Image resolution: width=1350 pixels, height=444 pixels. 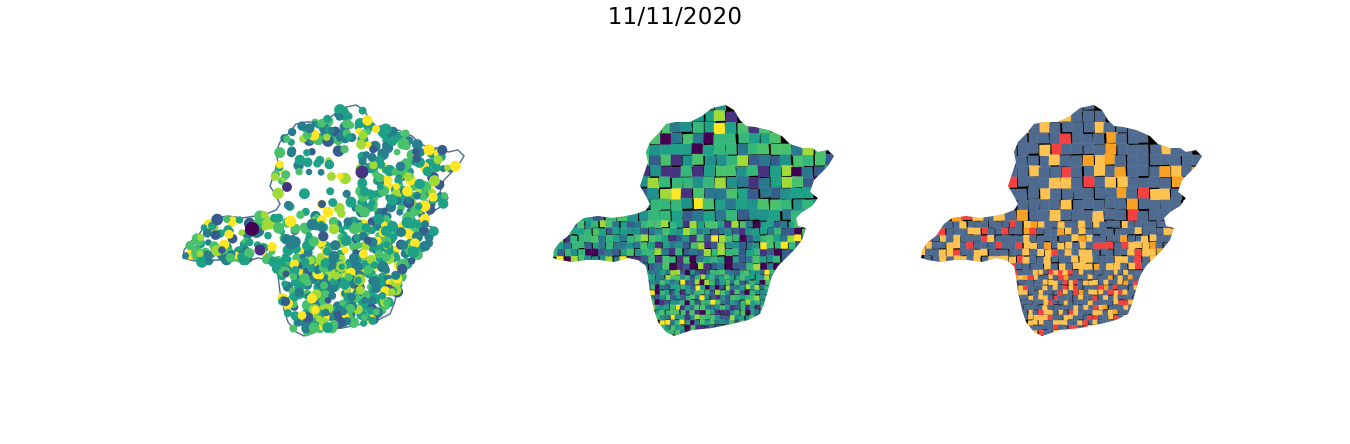 I want to click on choropleth-municipalities, so click(x=693, y=220).